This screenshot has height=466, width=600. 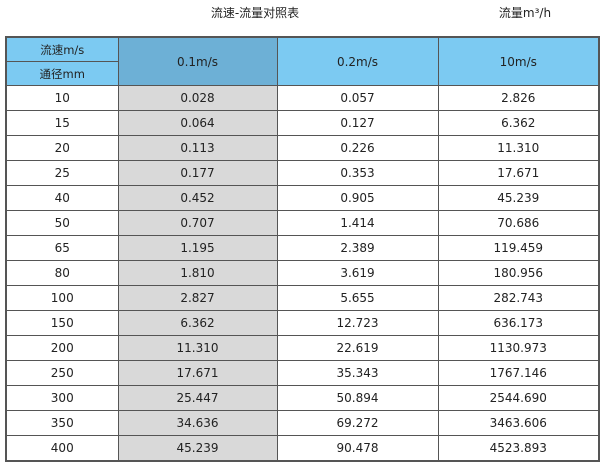 What do you see at coordinates (357, 198) in the screenshot?
I see `flow-cell: 0.905` at bounding box center [357, 198].